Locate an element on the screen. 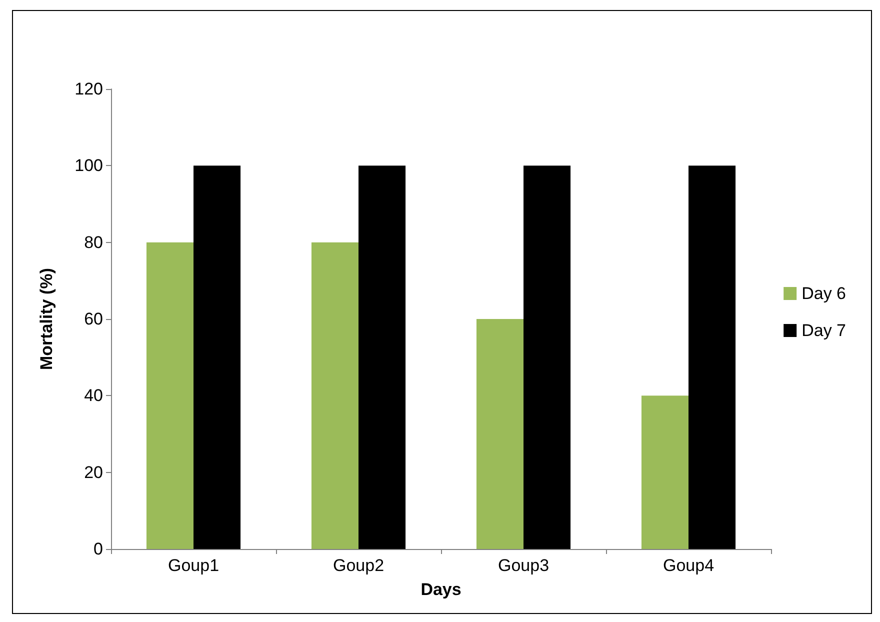 Image resolution: width=880 pixels, height=622 pixels. x-tick-label: Goup2 is located at coordinates (358, 565).